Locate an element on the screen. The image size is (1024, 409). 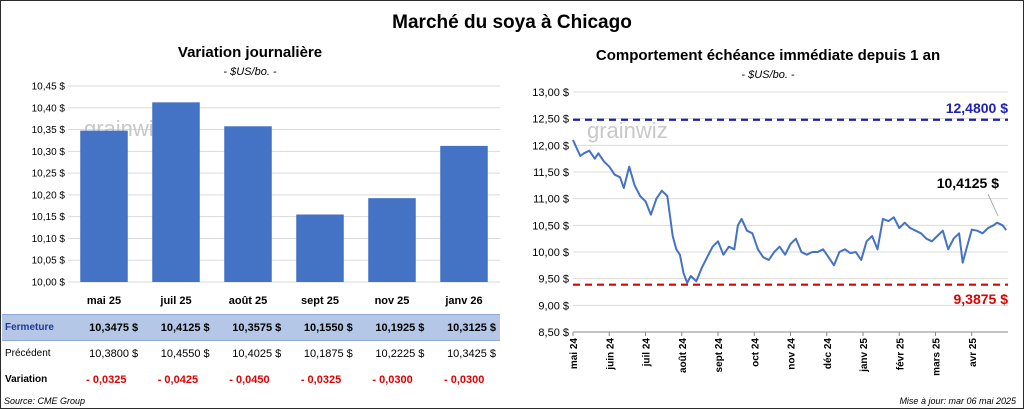
line-y-tick-label: 11,00 $ is located at coordinates (551, 200).